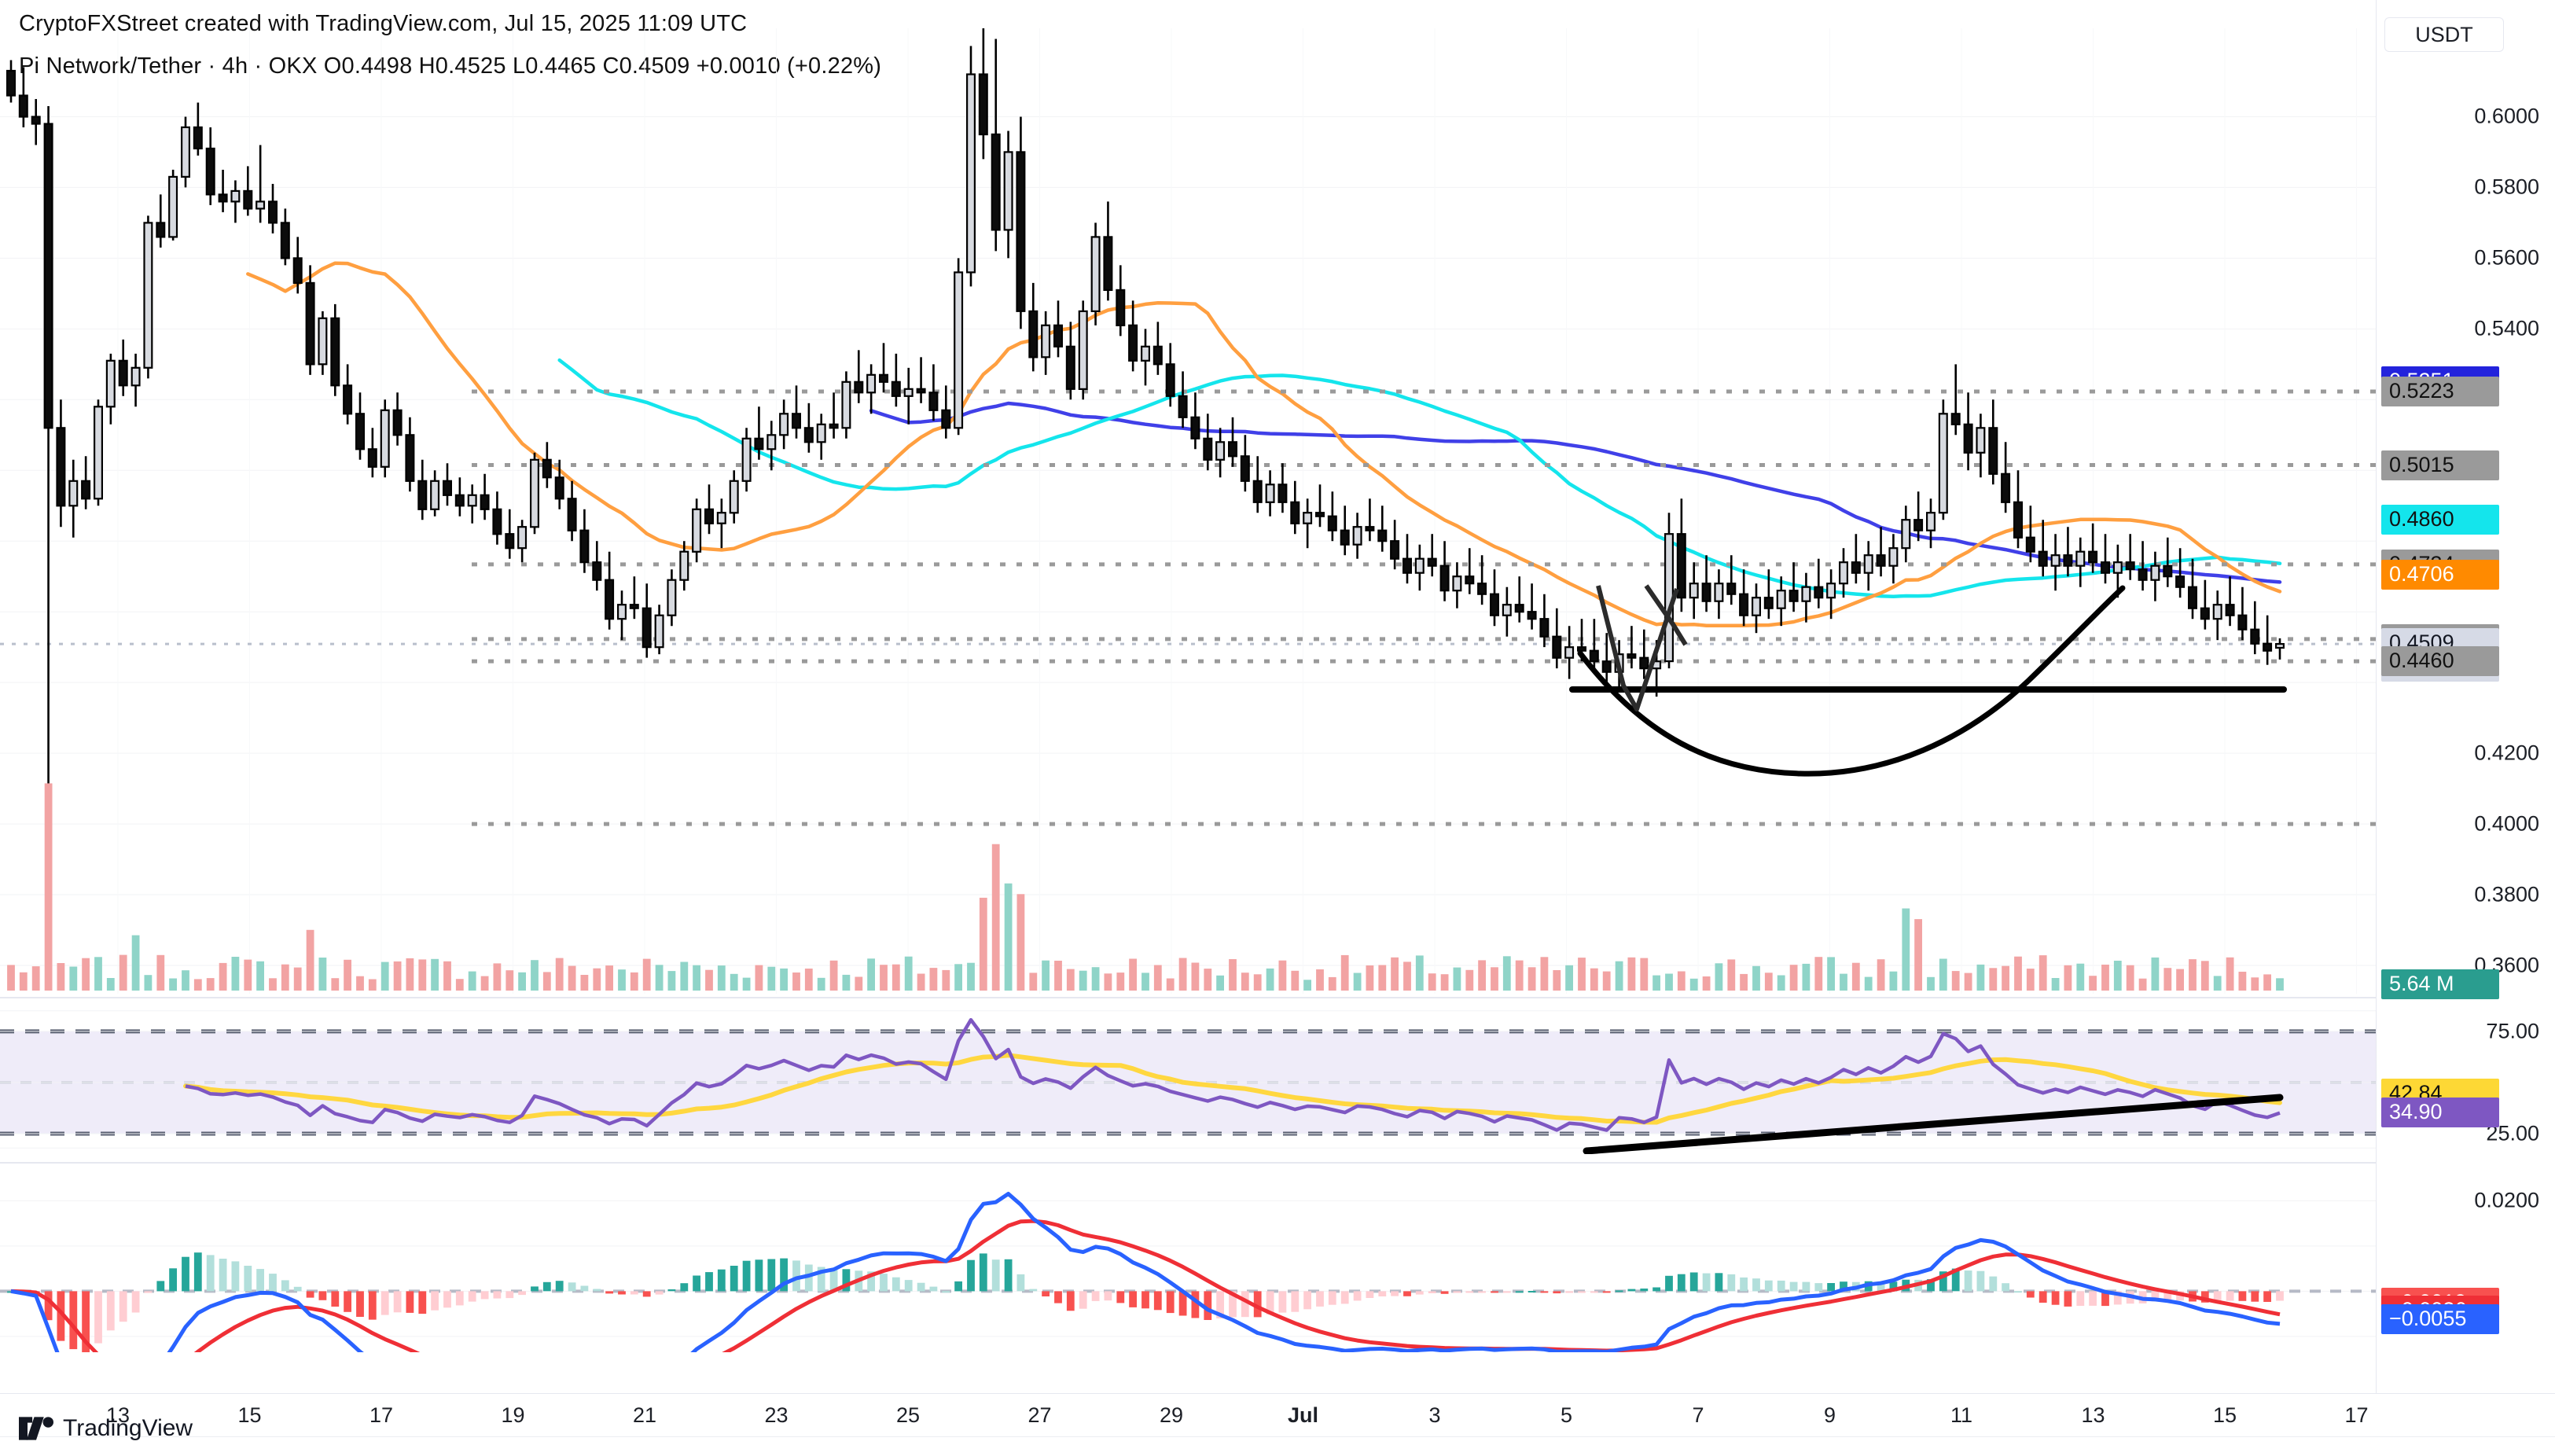  Describe the element at coordinates (2440, 1112) in the screenshot. I see `axis-badge-rsi-value: 34.90` at that location.